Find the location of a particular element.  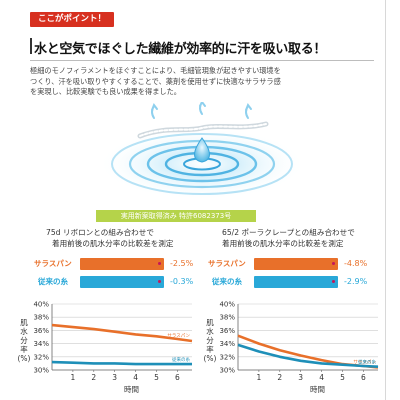

chart0-y-tick-5: 30% is located at coordinates (41, 371).